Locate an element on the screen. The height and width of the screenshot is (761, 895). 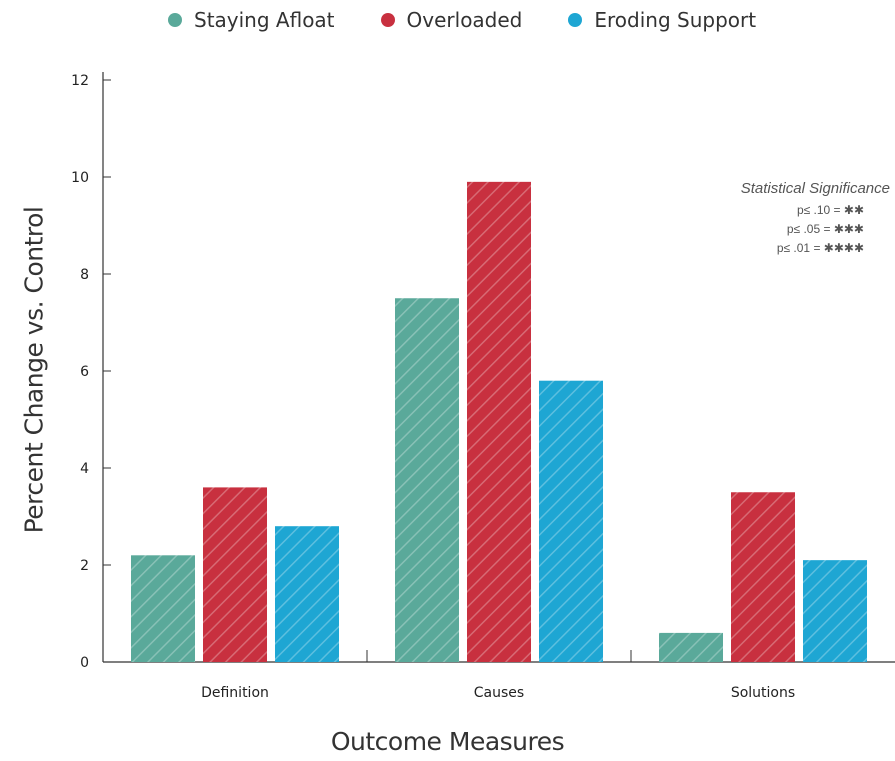
bar-overloaded-solutions is located at coordinates (763, 577).